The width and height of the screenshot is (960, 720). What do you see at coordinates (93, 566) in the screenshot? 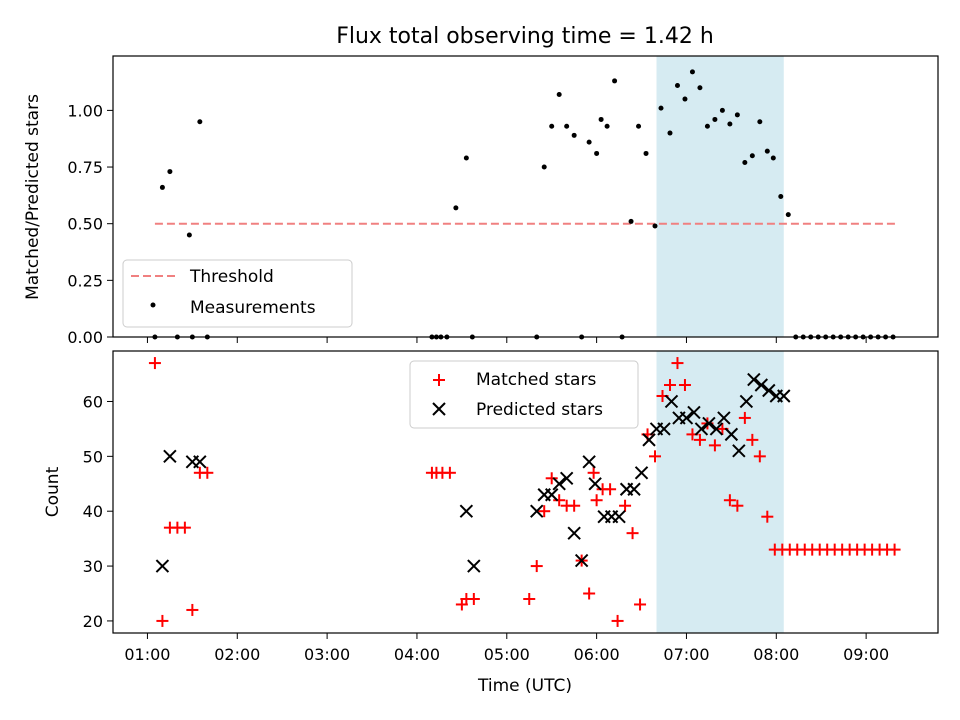
I see `y-tick-label: 30` at bounding box center [93, 566].